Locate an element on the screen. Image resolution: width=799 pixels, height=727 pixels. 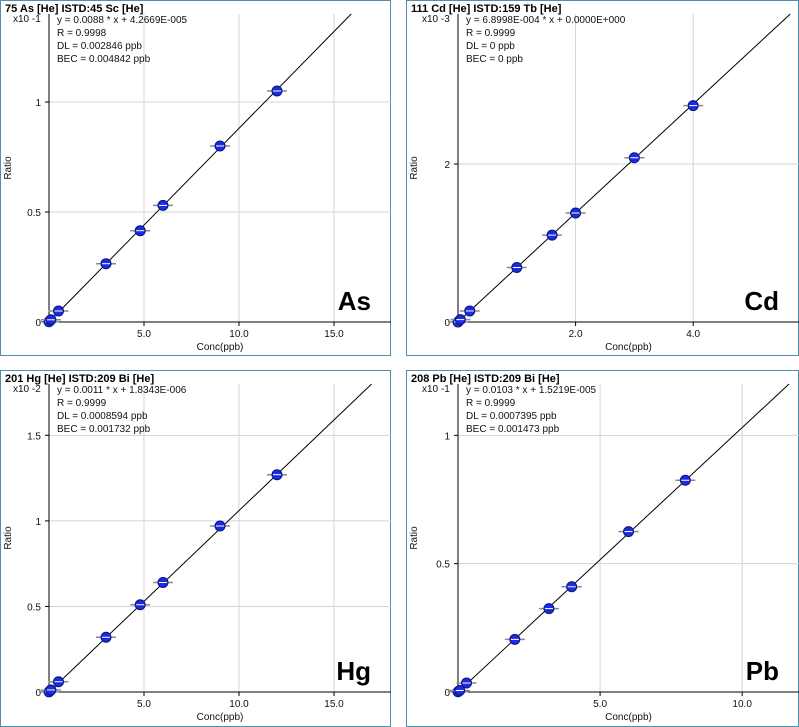
chart-title: 111 Cd [He] ISTD:159 Tb [He] is located at coordinates (486, 9).